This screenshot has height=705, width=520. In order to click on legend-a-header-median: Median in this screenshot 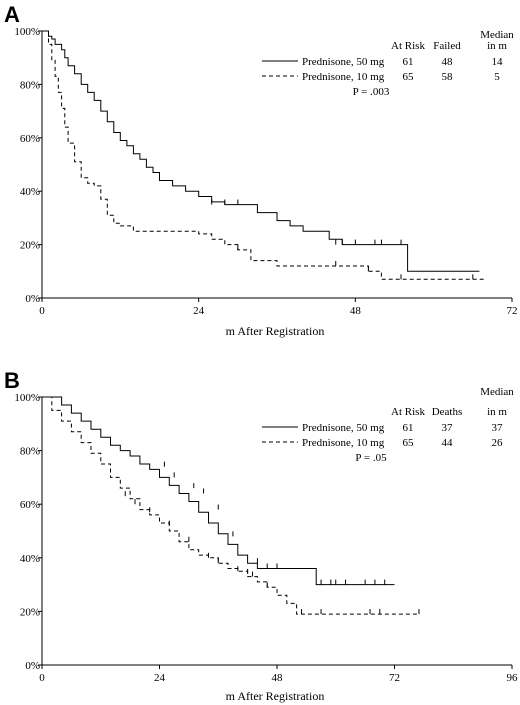, I will do `click(497, 35)`.